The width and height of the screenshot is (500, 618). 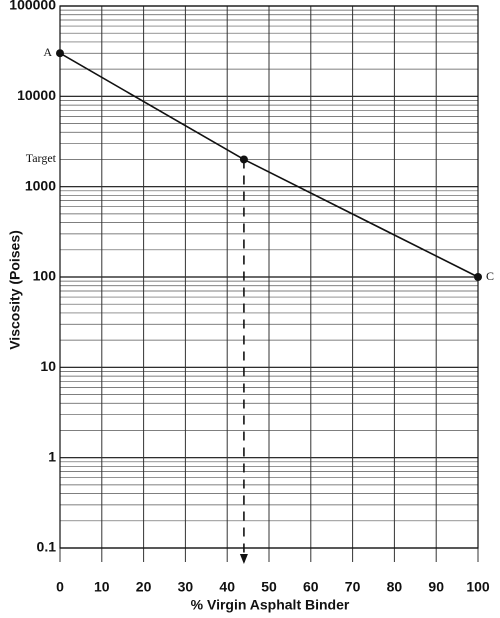 What do you see at coordinates (45, 276) in the screenshot?
I see `y-tick-label: 100` at bounding box center [45, 276].